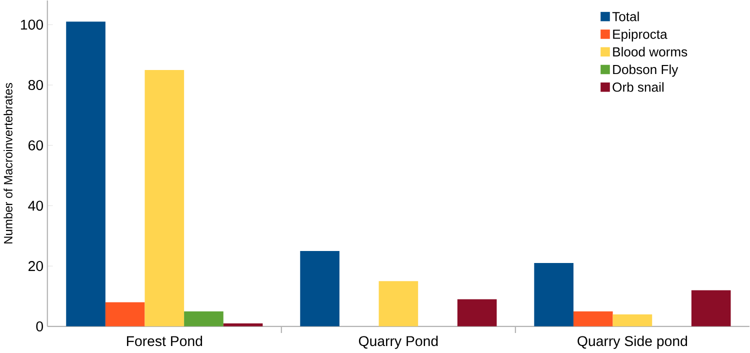 The image size is (750, 353). Describe the element at coordinates (35, 145) in the screenshot. I see `y-tick-label: 60` at that location.